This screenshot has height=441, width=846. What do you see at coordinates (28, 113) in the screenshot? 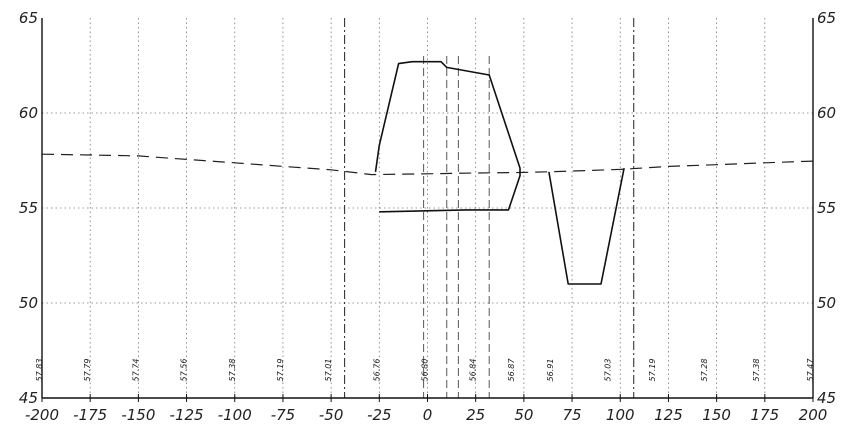
I see `y-tick-label-left: 60` at bounding box center [28, 113].